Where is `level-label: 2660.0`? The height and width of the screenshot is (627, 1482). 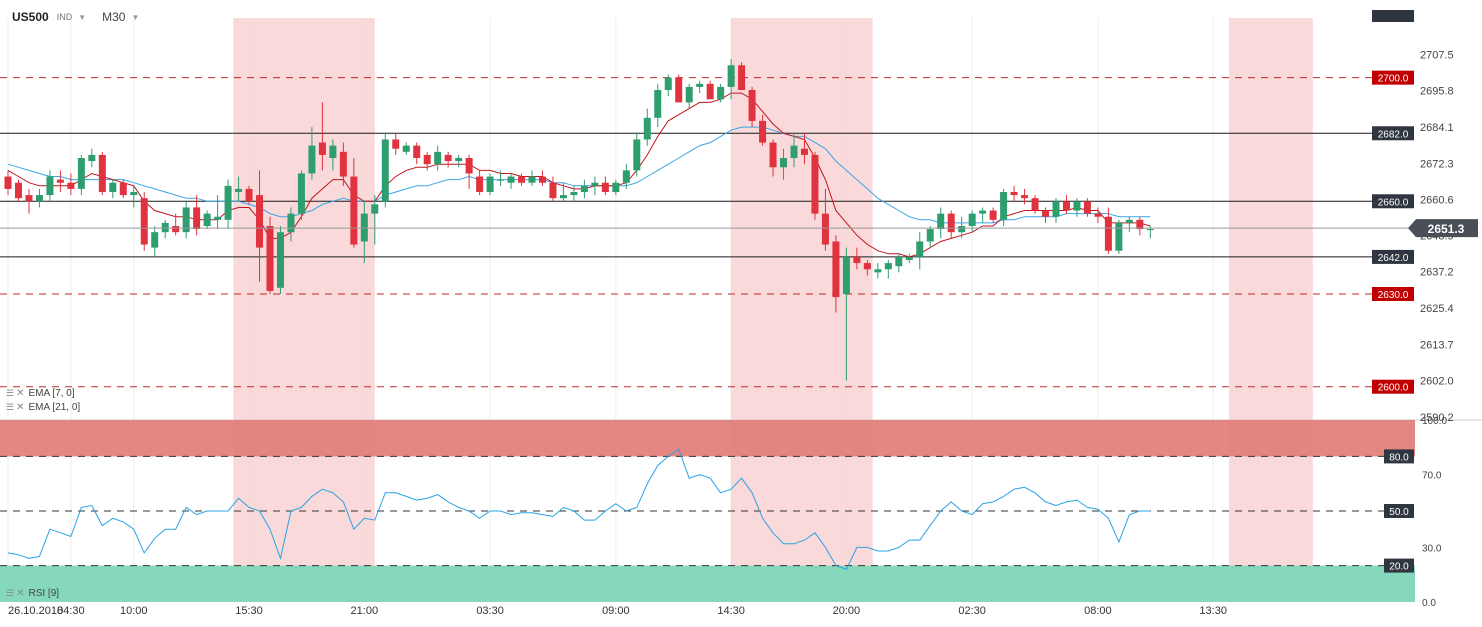
level-label: 2660.0 is located at coordinates (1393, 202).